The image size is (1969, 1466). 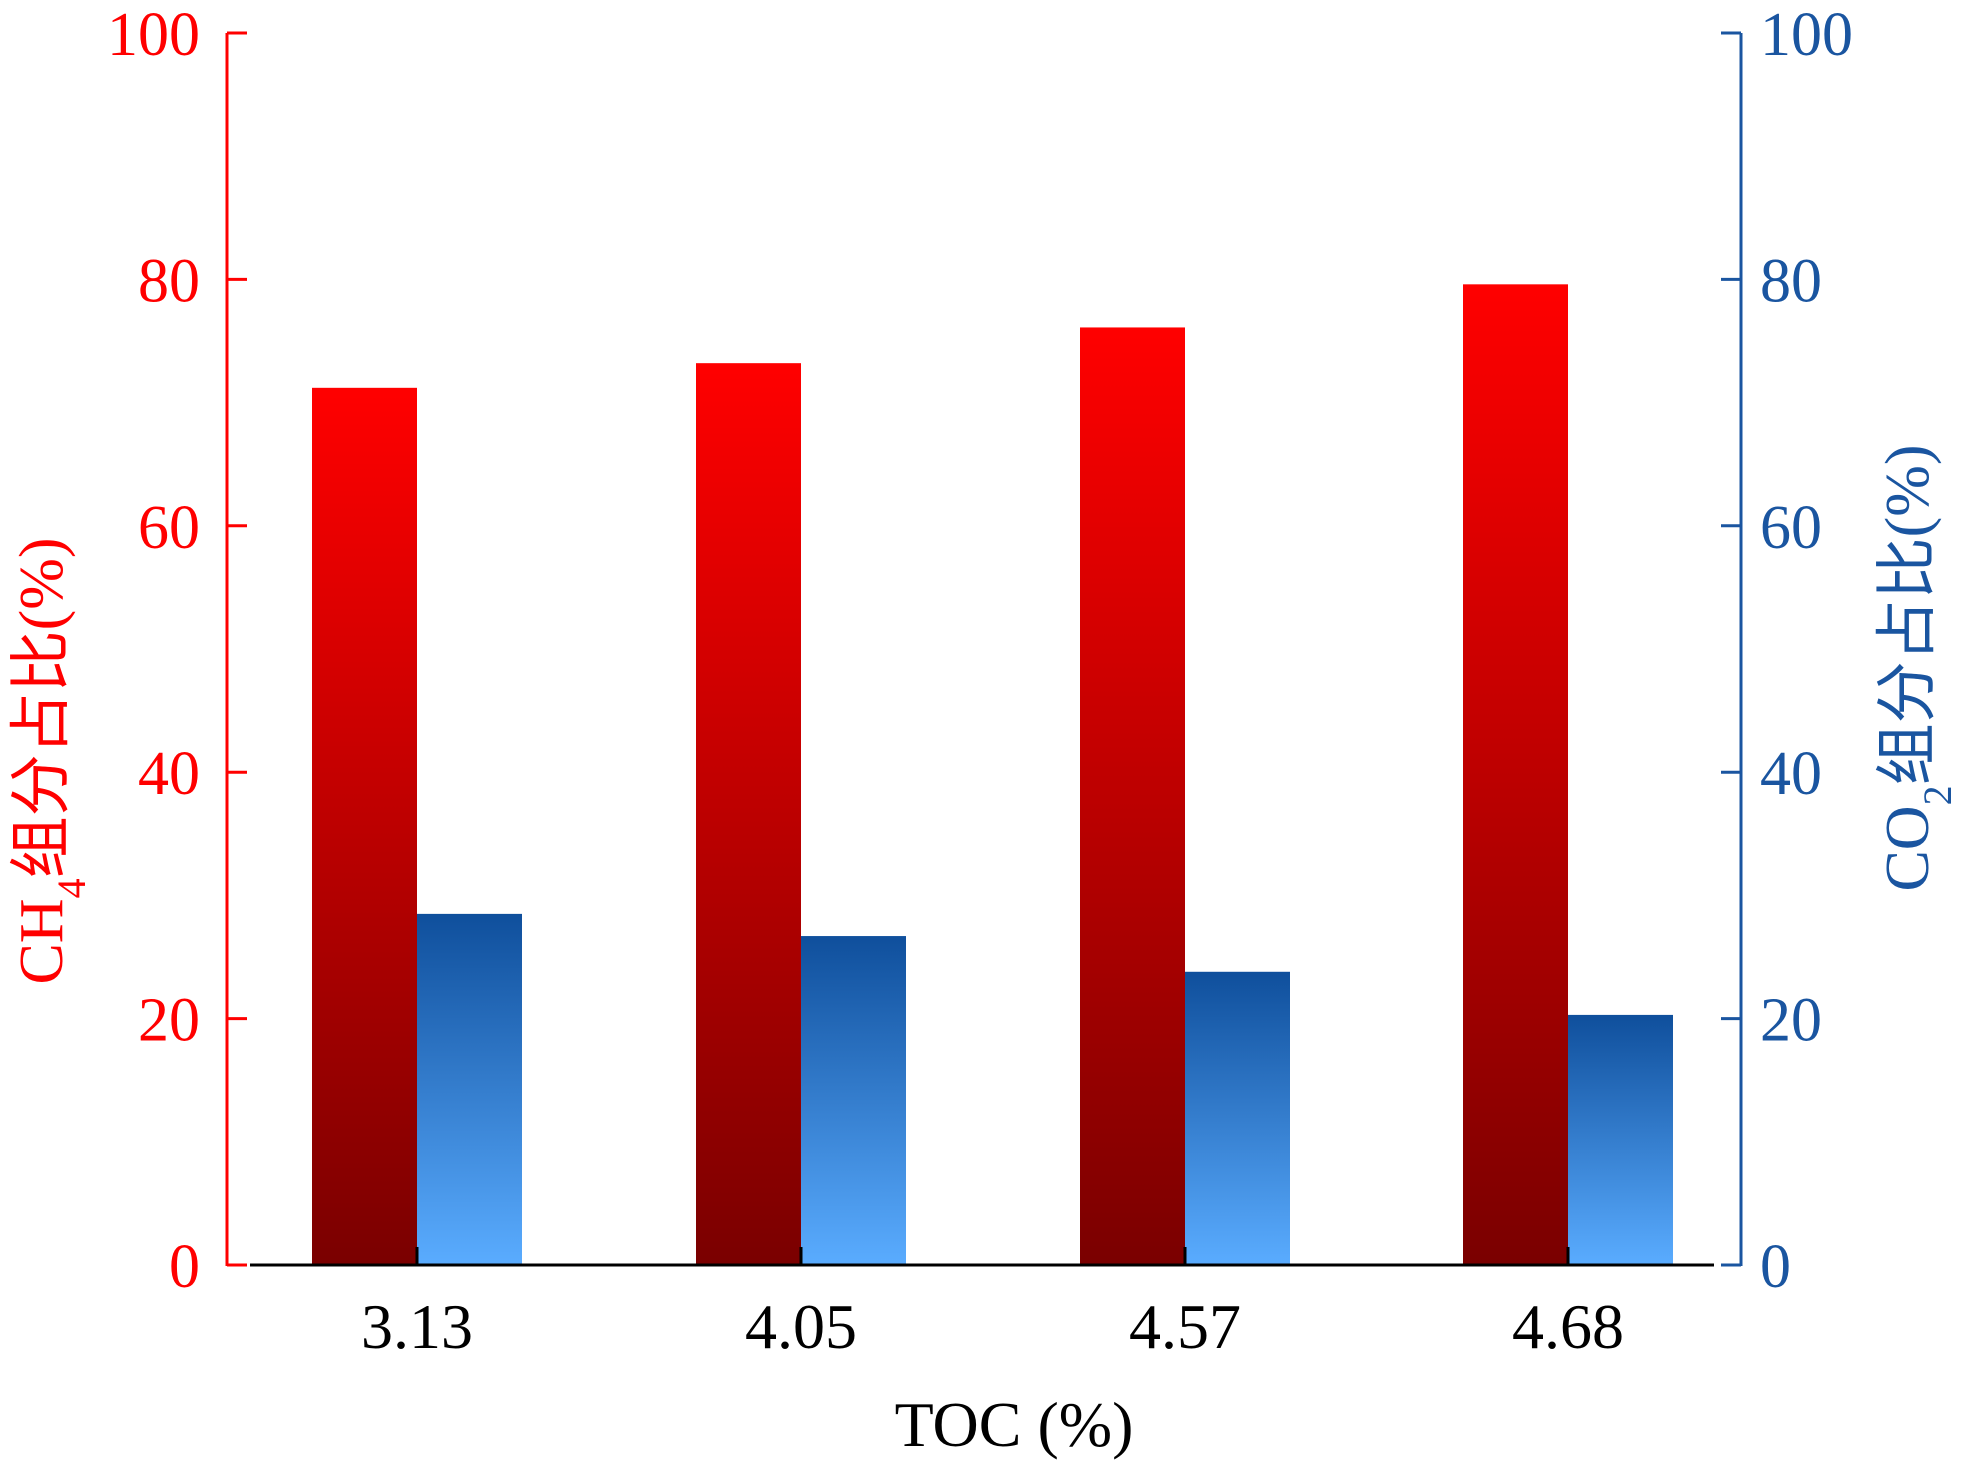 What do you see at coordinates (169, 1021) in the screenshot?
I see `left-y-tick-label-20: 20` at bounding box center [169, 1021].